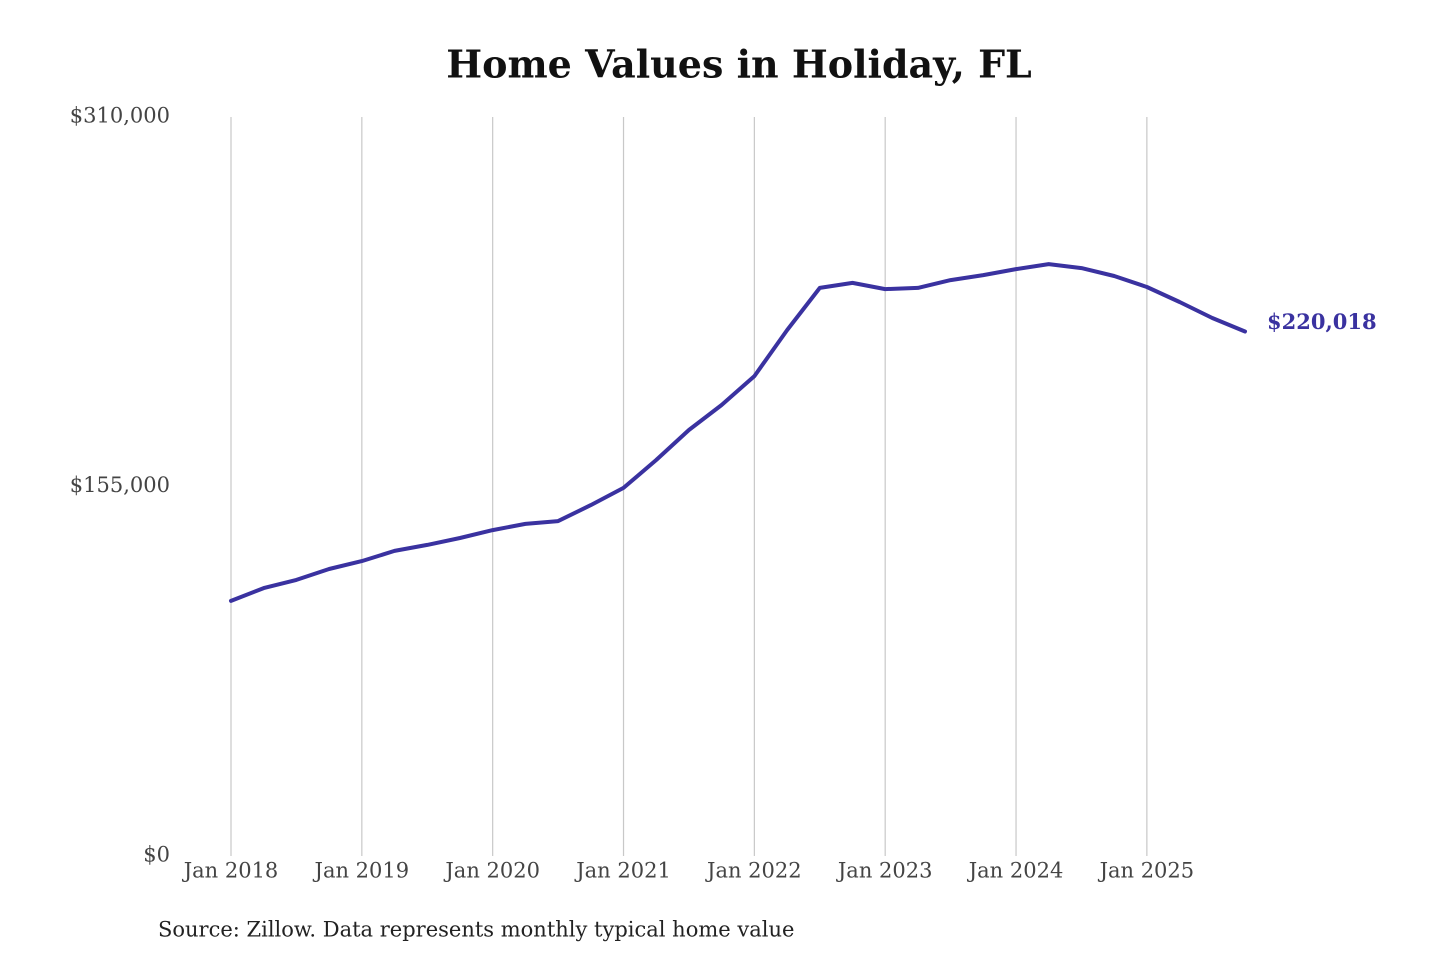 The image size is (1440, 960). What do you see at coordinates (156, 855) in the screenshot?
I see `y-tick-label: $0` at bounding box center [156, 855].